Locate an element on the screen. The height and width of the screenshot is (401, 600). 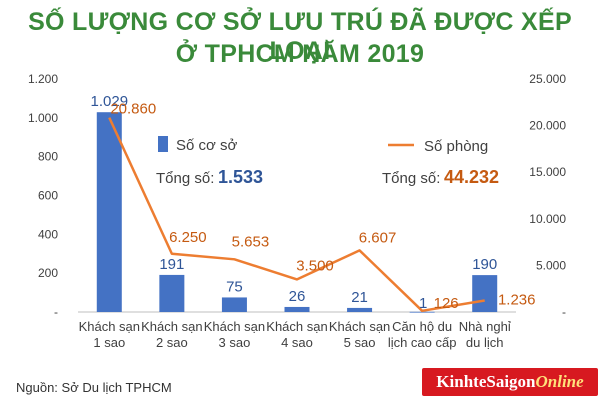
x-tick-label: Khách sạn 2 sao is located at coordinates (171, 334).